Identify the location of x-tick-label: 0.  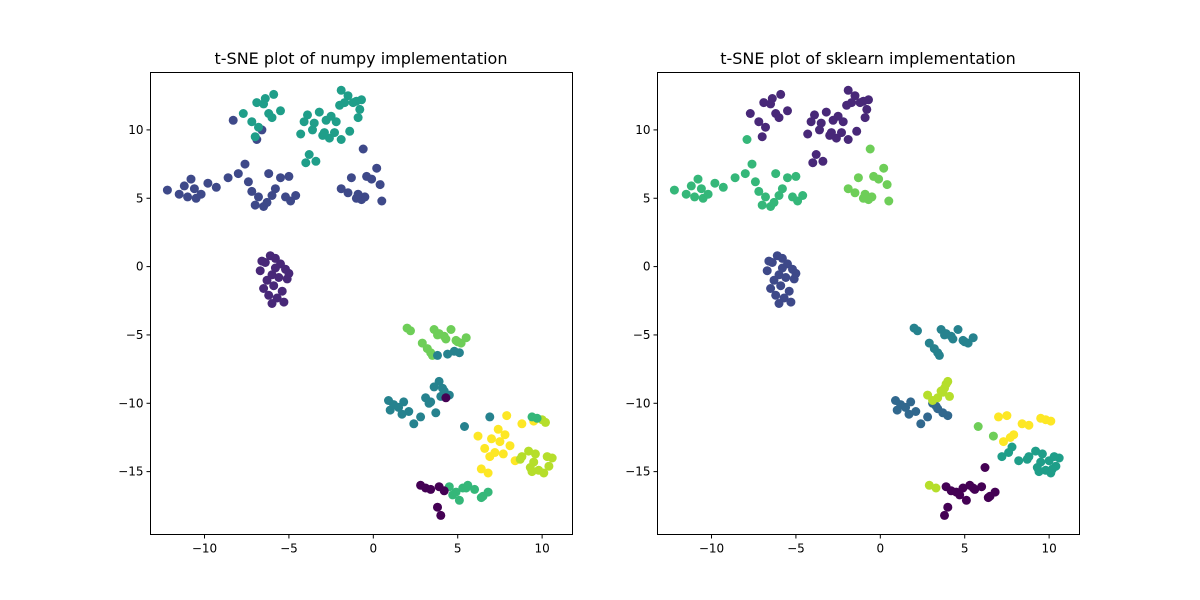
(373, 549).